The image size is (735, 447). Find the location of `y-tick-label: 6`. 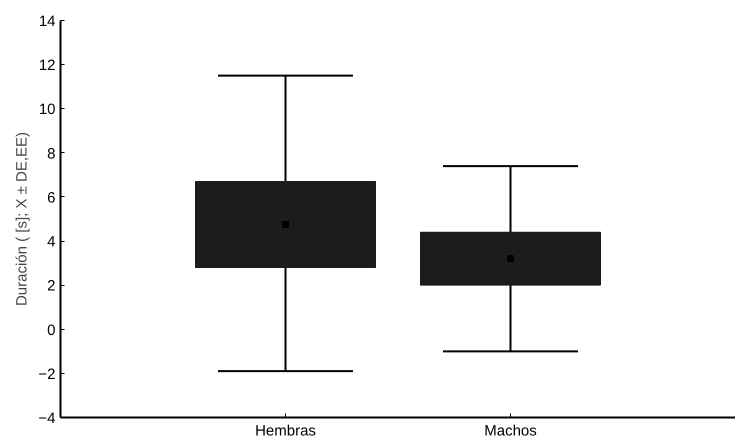

y-tick-label: 6 is located at coordinates (51, 197).